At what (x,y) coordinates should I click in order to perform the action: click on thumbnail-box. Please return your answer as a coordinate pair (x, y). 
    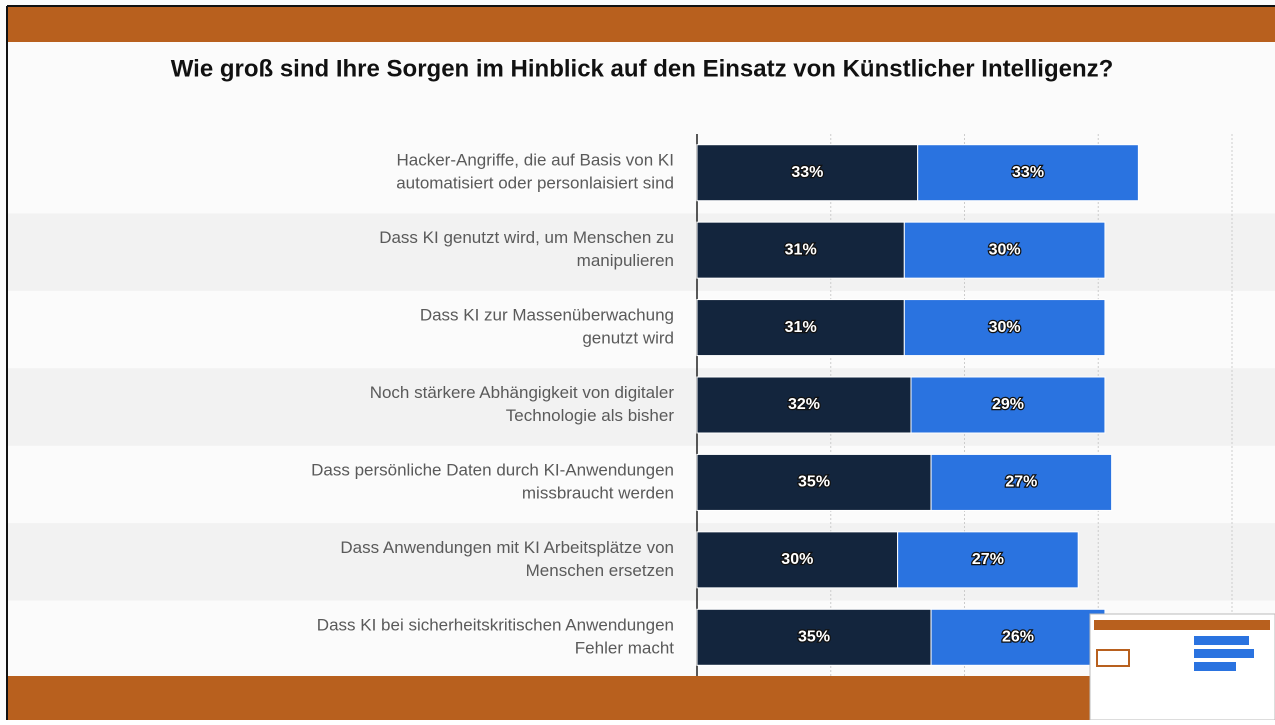
    Looking at the image, I should click on (1113, 658).